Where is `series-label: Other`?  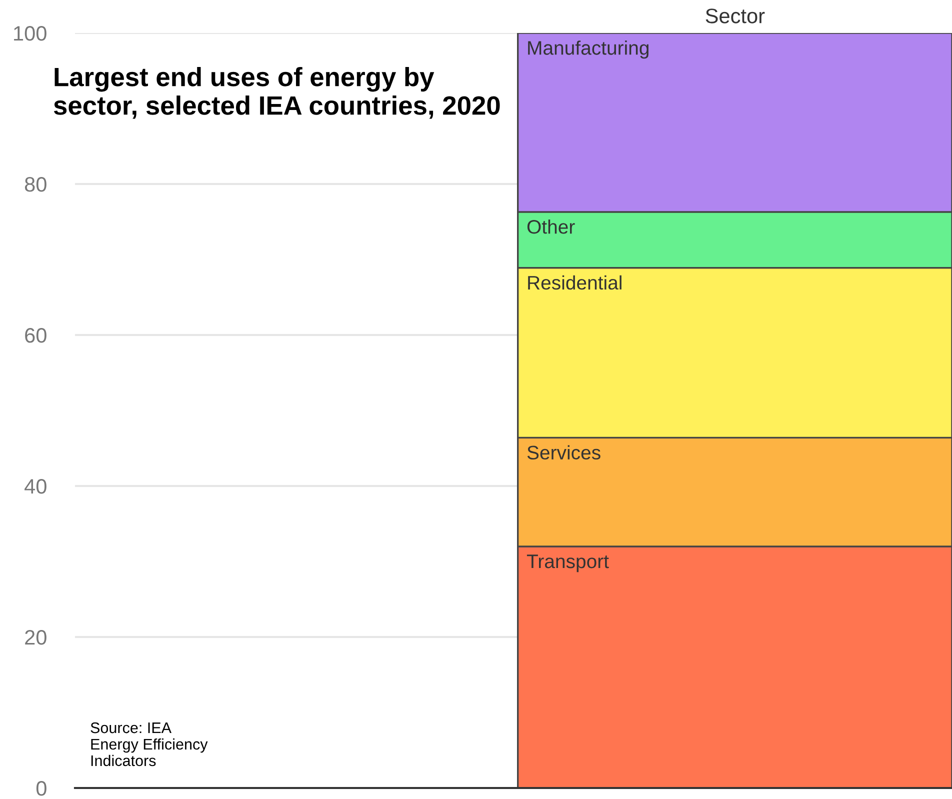 series-label: Other is located at coordinates (551, 226).